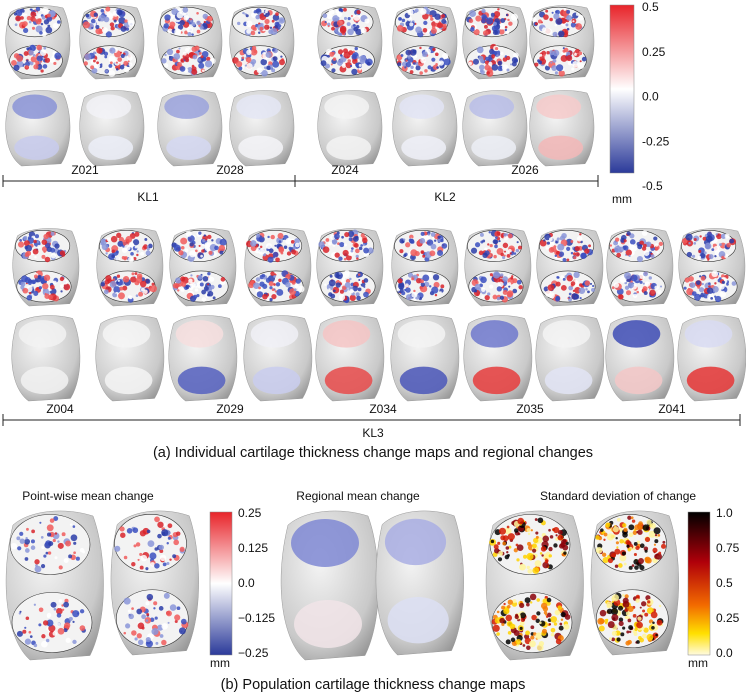 The height and width of the screenshot is (696, 746). I want to click on knee-rendering, so click(498, 358).